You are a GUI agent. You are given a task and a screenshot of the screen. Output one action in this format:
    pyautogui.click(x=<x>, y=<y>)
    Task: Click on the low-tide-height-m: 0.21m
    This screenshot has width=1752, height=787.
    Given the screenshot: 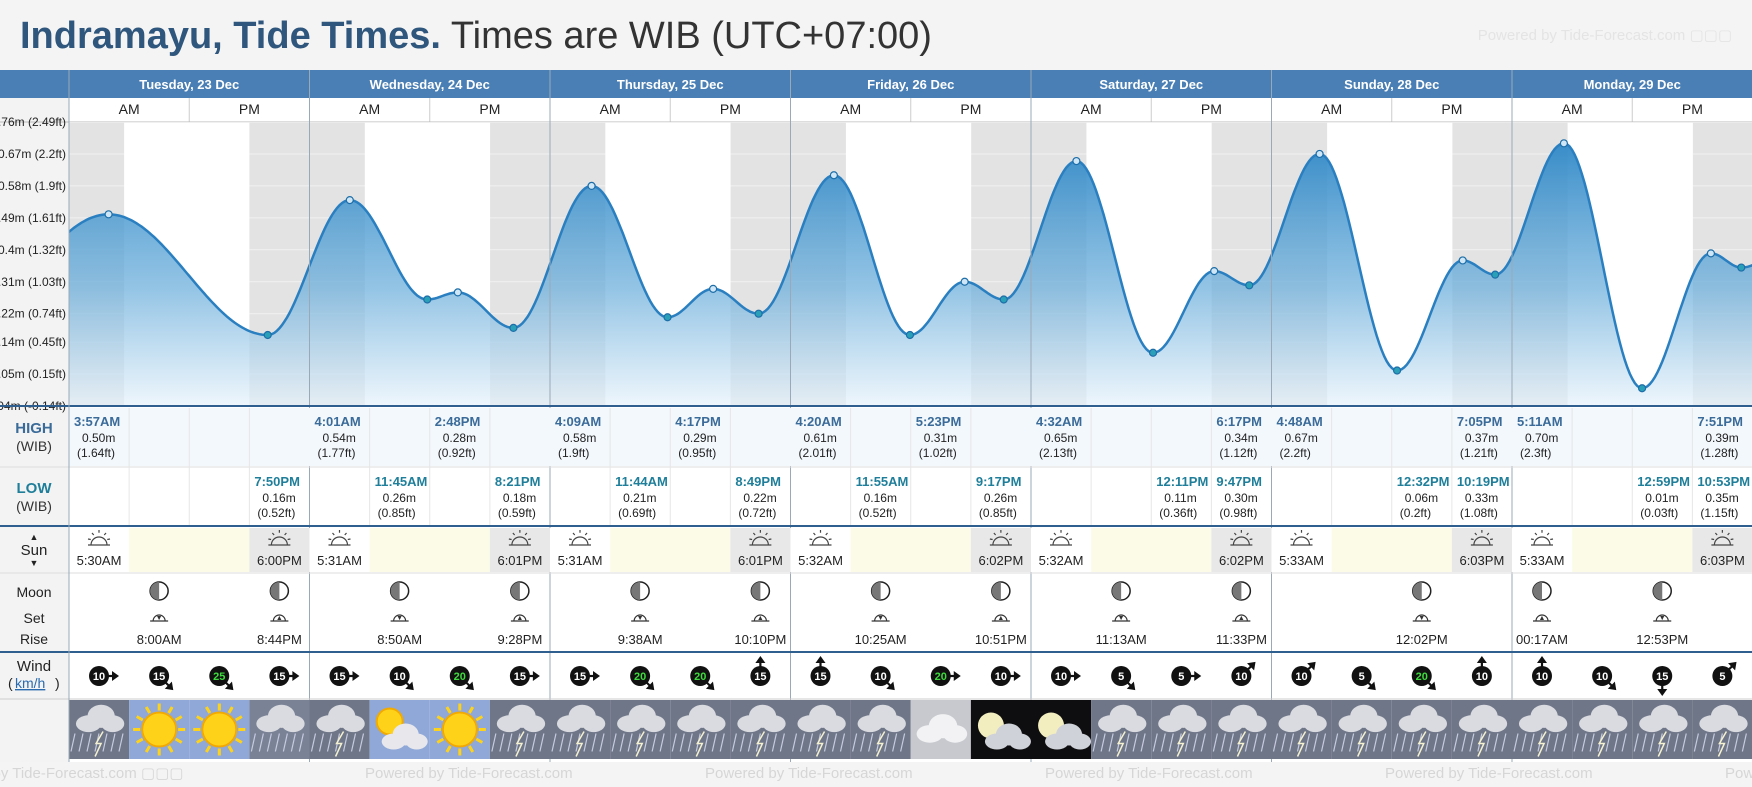 What is the action you would take?
    pyautogui.click(x=639, y=498)
    